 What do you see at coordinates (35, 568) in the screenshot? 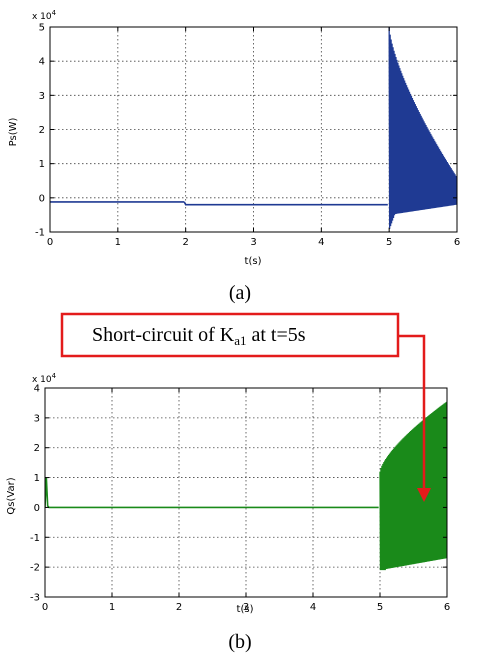
I see `y-tick-label: -2` at bounding box center [35, 568].